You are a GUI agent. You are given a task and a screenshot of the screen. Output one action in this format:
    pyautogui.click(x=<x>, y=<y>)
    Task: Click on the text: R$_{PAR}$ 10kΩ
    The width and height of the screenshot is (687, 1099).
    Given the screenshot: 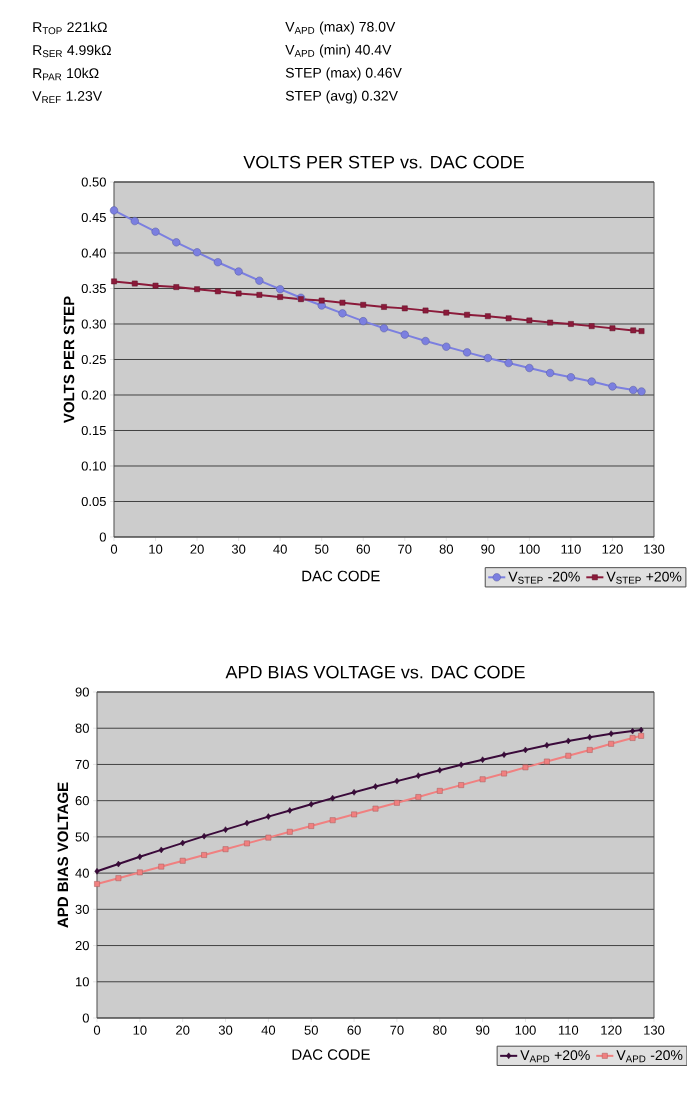 What is the action you would take?
    pyautogui.click(x=66, y=74)
    